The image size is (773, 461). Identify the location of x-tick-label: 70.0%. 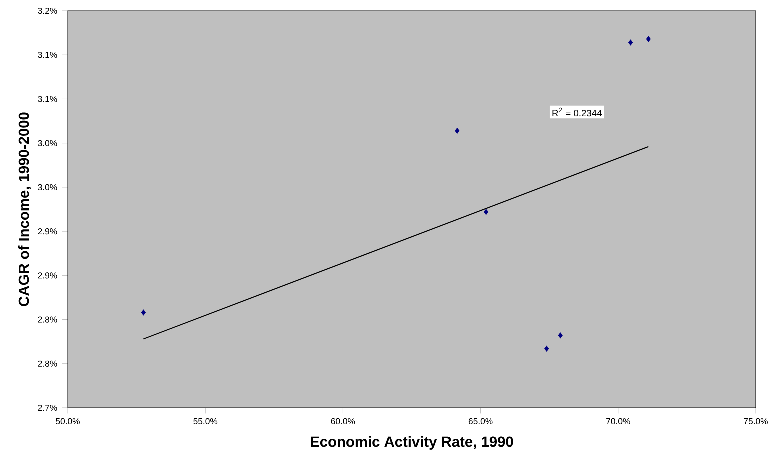
(618, 421).